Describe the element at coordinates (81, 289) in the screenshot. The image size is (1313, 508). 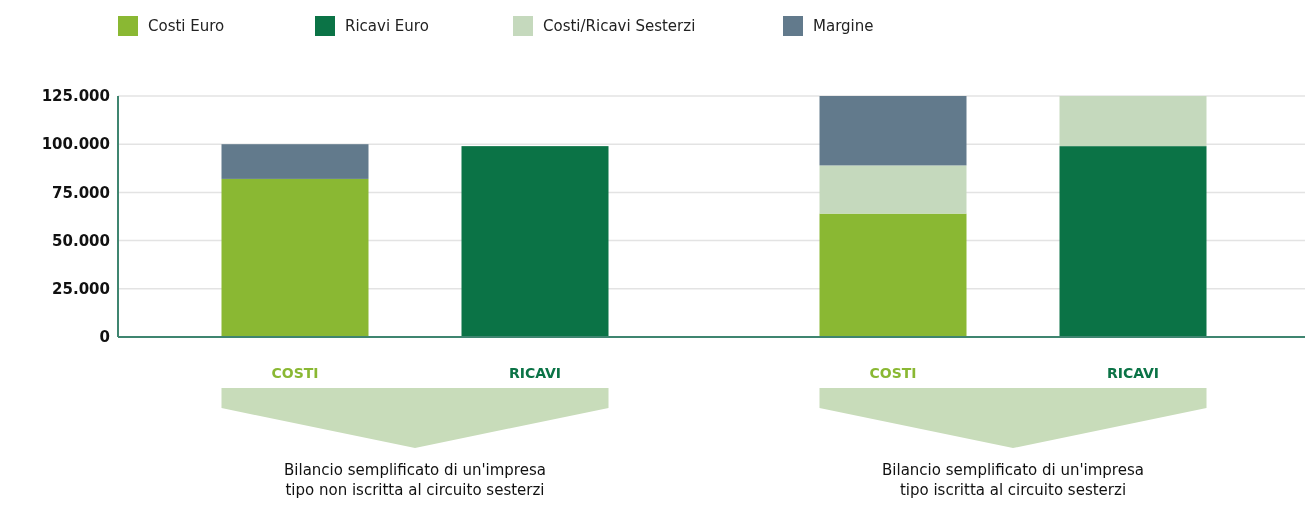
I see `y-tick-label: 25.000` at that location.